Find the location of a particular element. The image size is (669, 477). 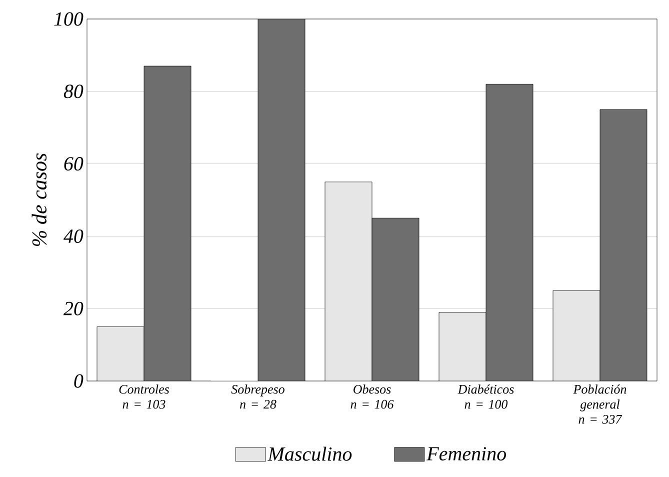

y-tick-label: 100 is located at coordinates (69, 19).